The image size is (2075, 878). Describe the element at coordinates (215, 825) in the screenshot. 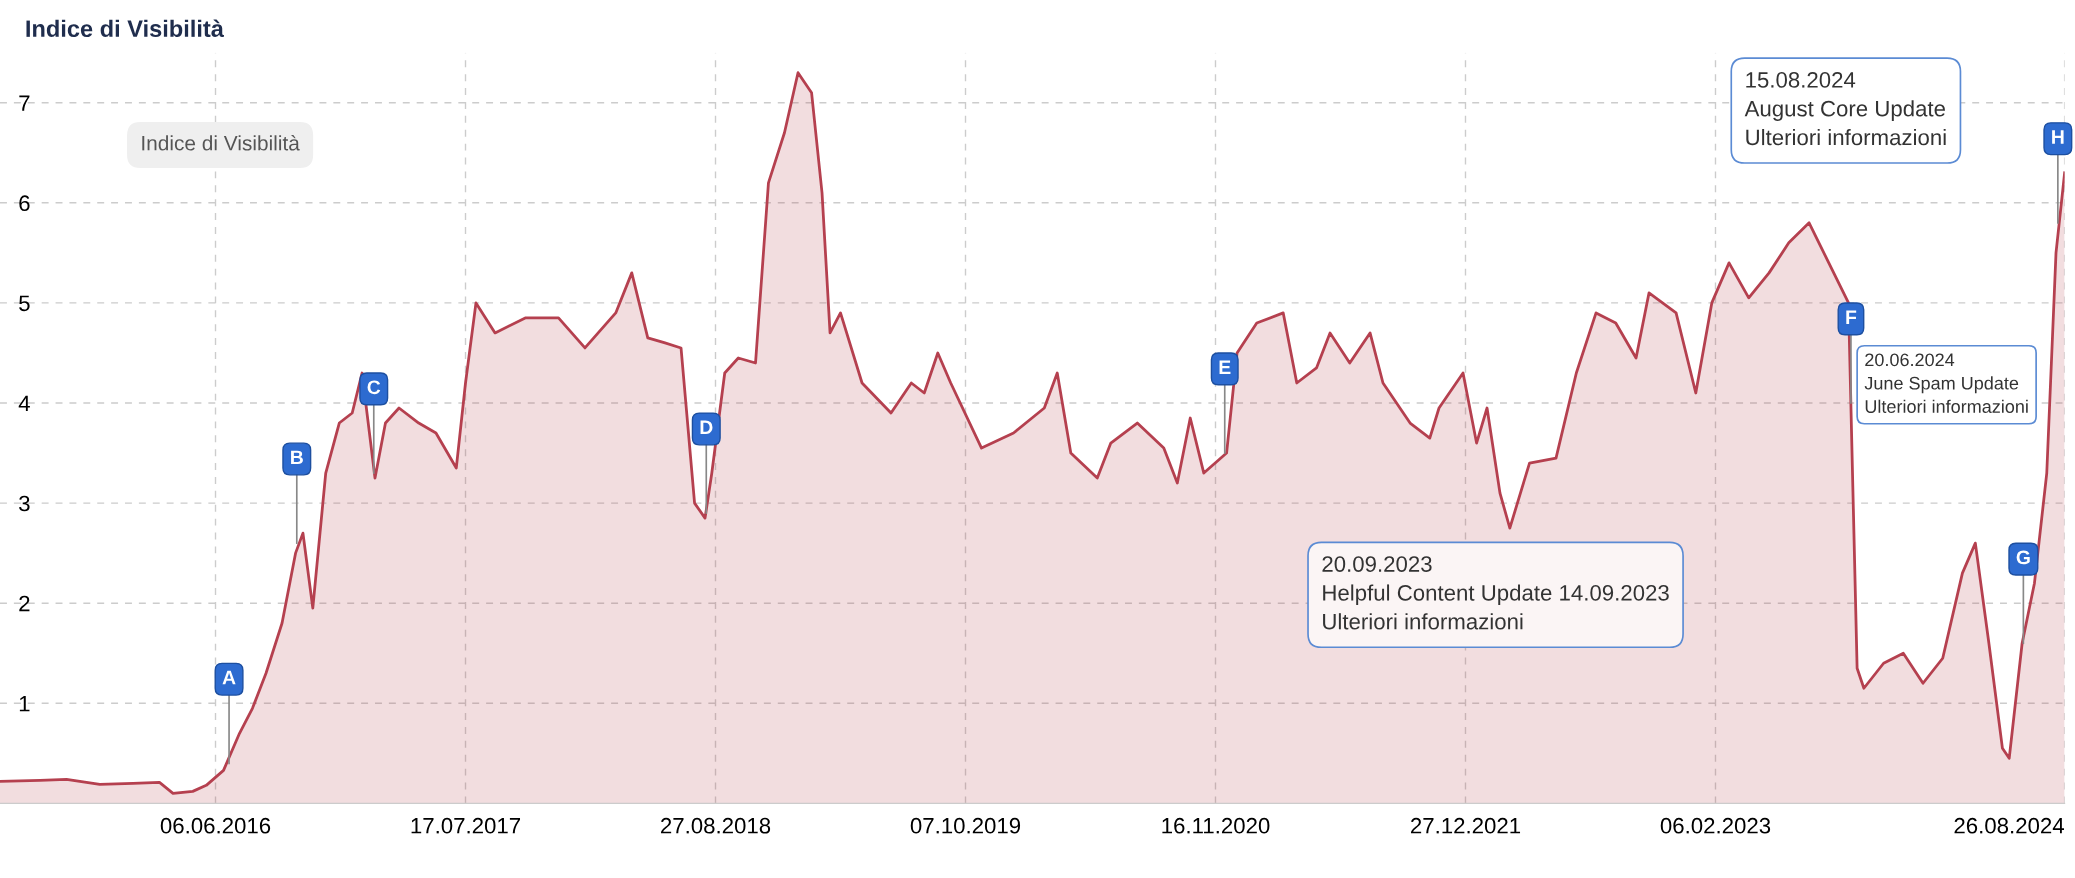

I see `x-tick-label: 06.06.2016` at that location.